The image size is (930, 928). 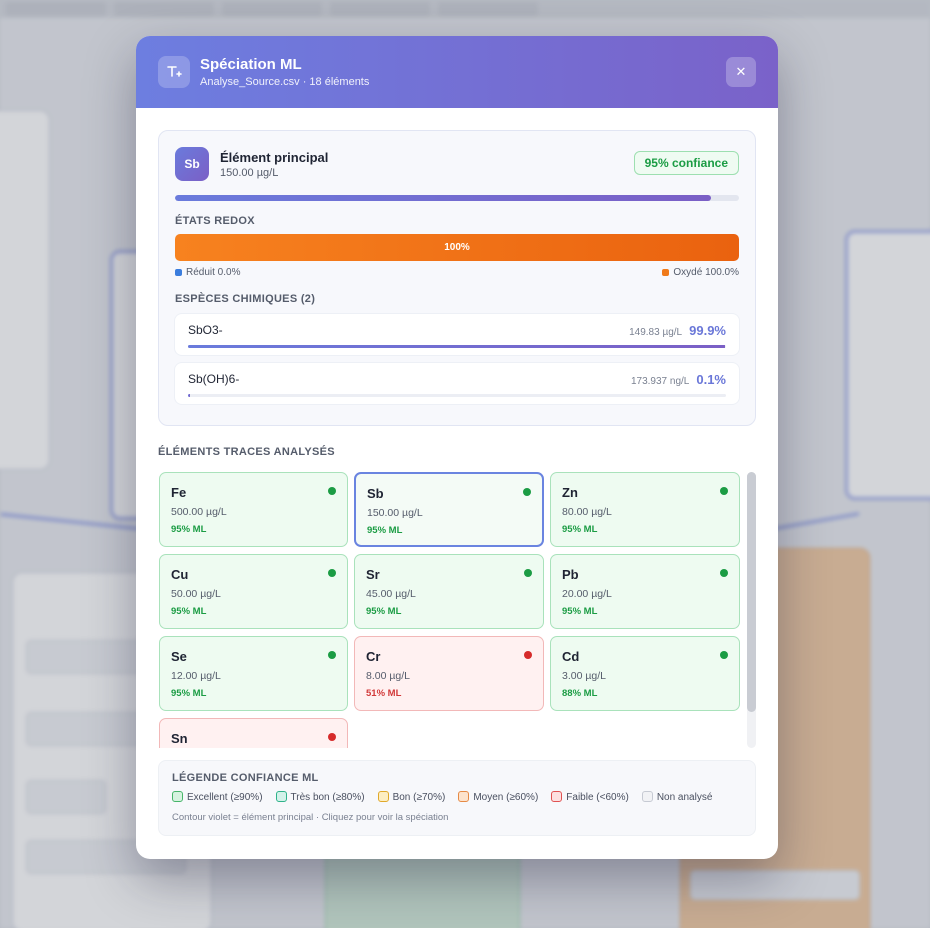 What do you see at coordinates (180, 574) in the screenshot?
I see `trace-symbol: Cu` at bounding box center [180, 574].